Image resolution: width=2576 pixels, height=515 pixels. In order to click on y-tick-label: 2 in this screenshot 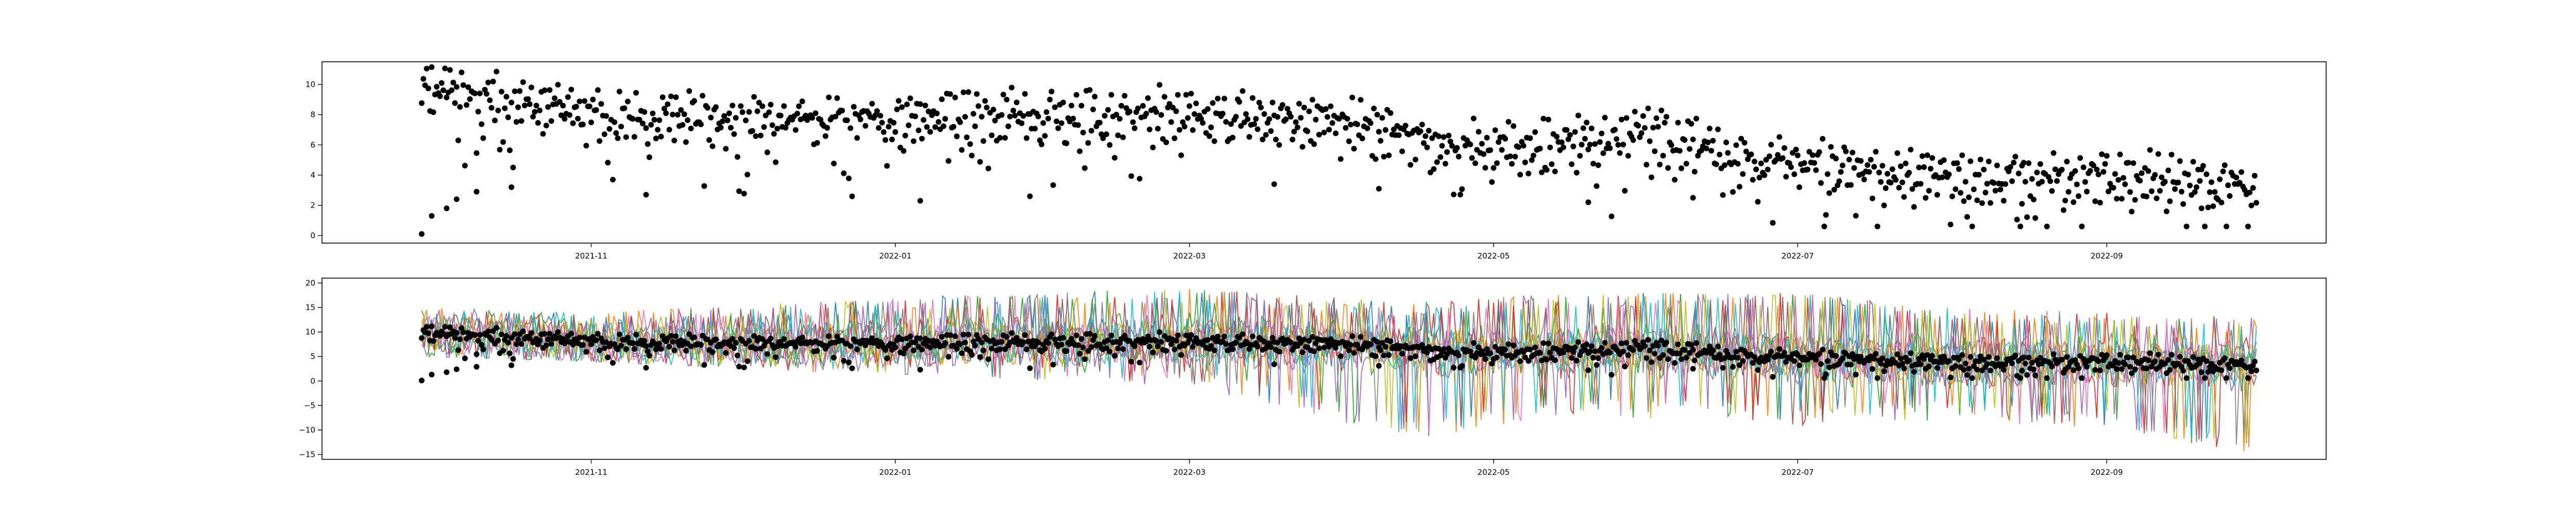, I will do `click(312, 205)`.